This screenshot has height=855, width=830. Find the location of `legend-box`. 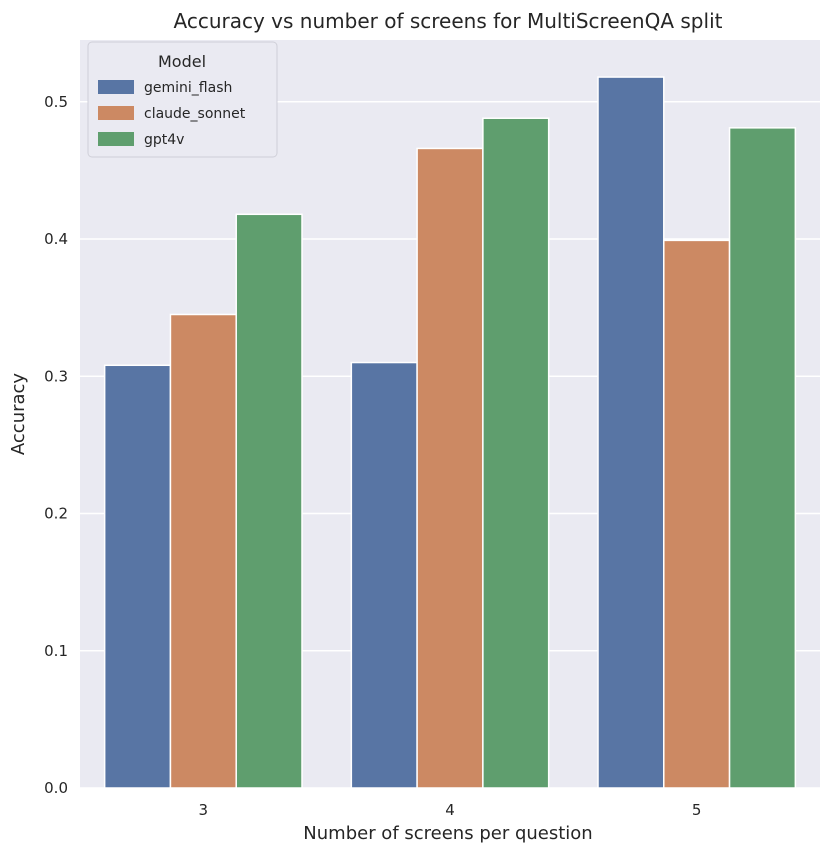

legend-box is located at coordinates (182, 99).